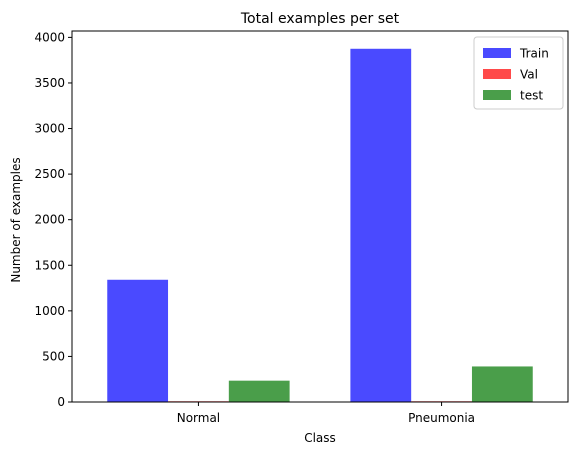 The image size is (583, 455). I want to click on y-tick-label: 4000, so click(49, 37).